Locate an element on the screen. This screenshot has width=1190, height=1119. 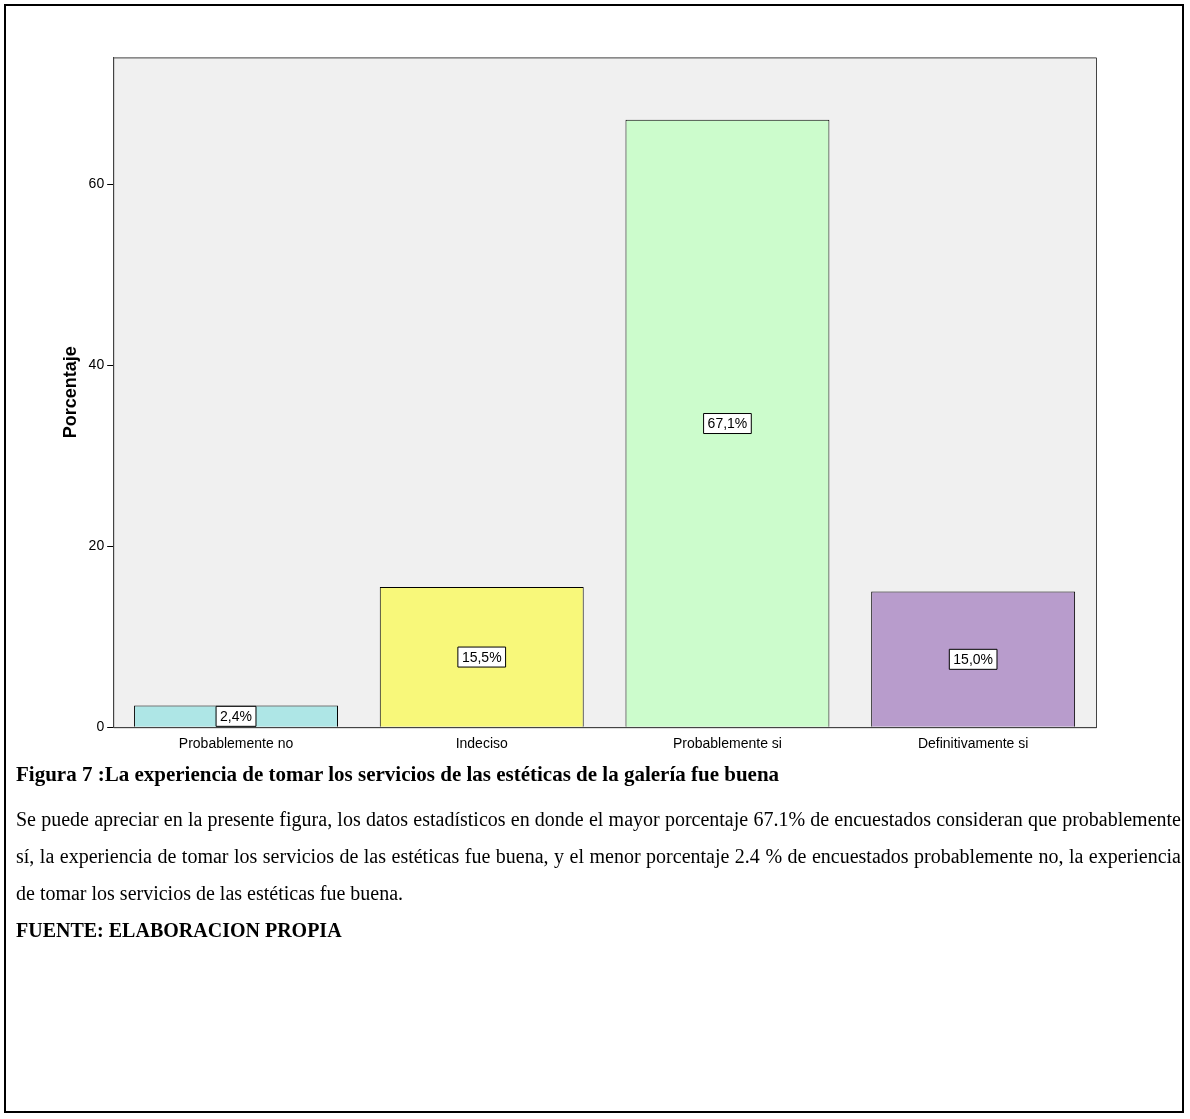
data-label: 15,5% is located at coordinates (481, 656).